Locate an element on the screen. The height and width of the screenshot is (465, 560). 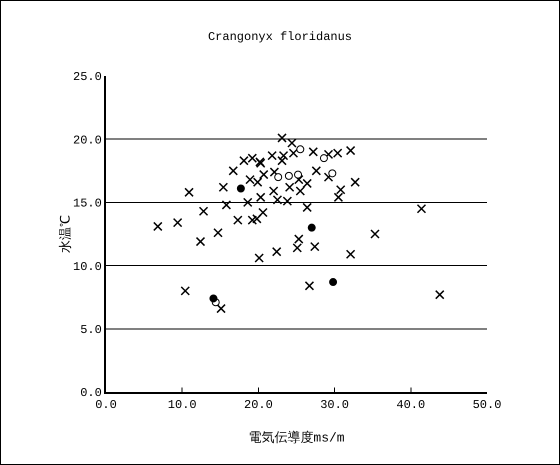
y-tick-label: 20.0 is located at coordinates (87, 140).